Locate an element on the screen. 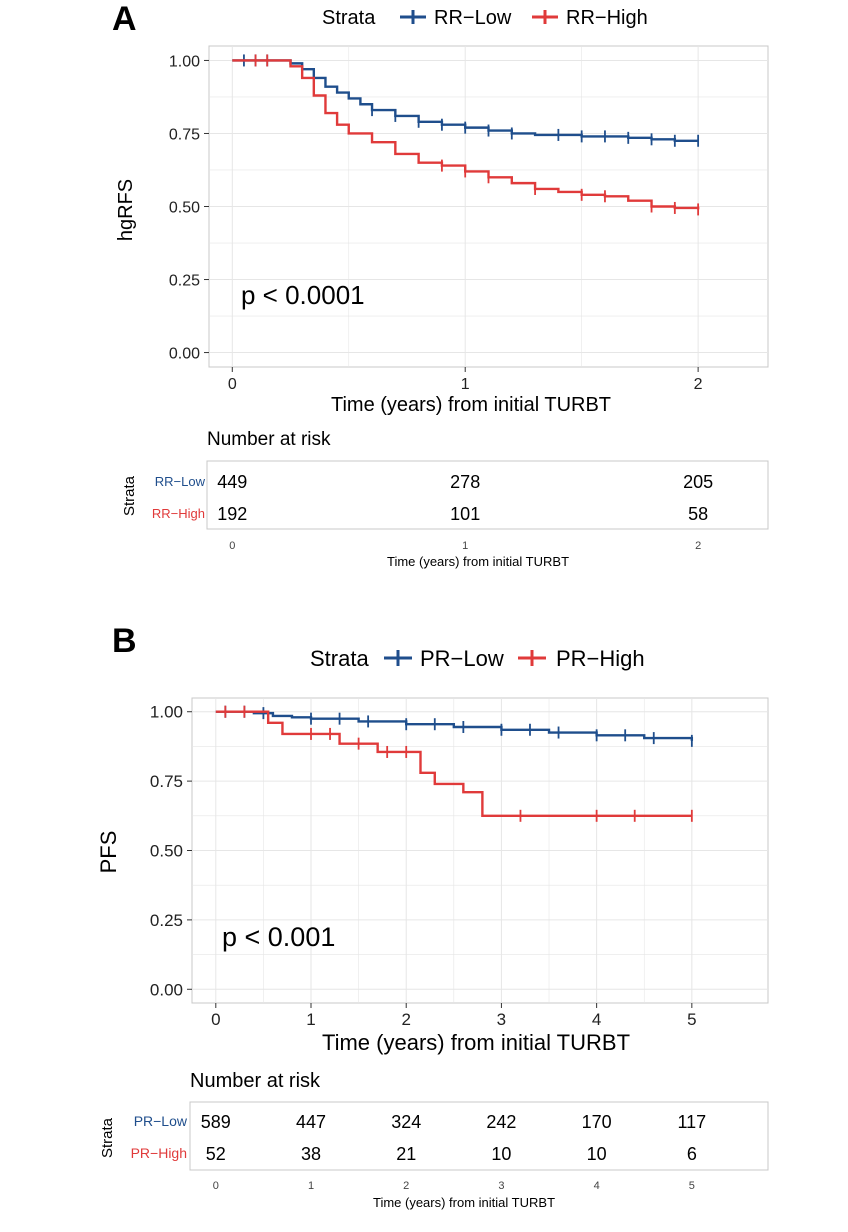  risk-strata-label-b: Strata is located at coordinates (107, 1137).